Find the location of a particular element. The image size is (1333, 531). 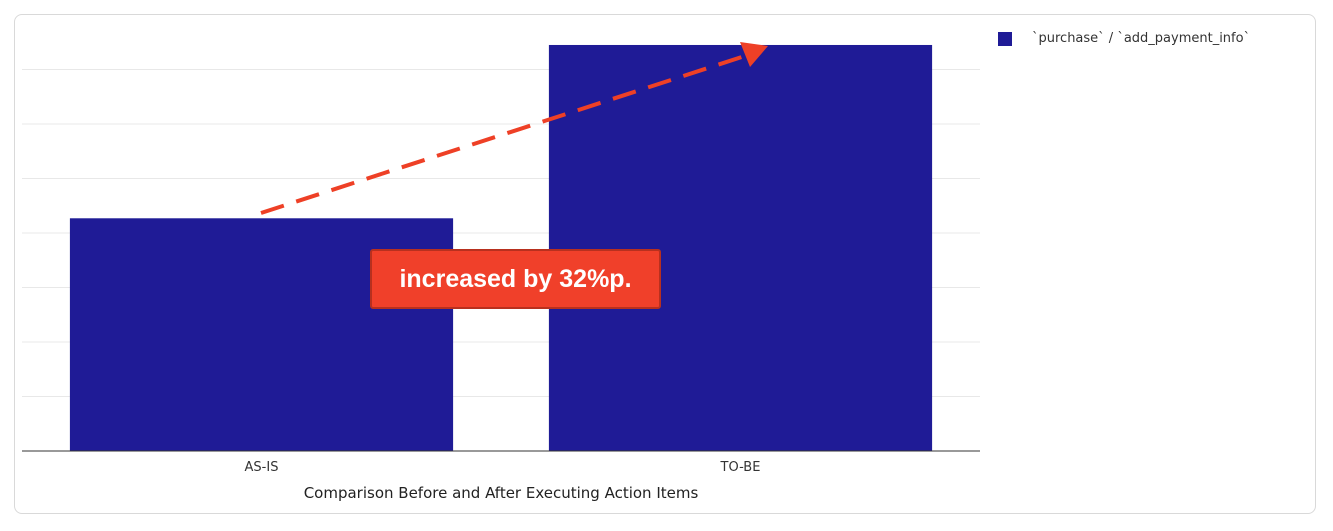

x-tick-labels: AS-IS TO-BE is located at coordinates (503, 467).